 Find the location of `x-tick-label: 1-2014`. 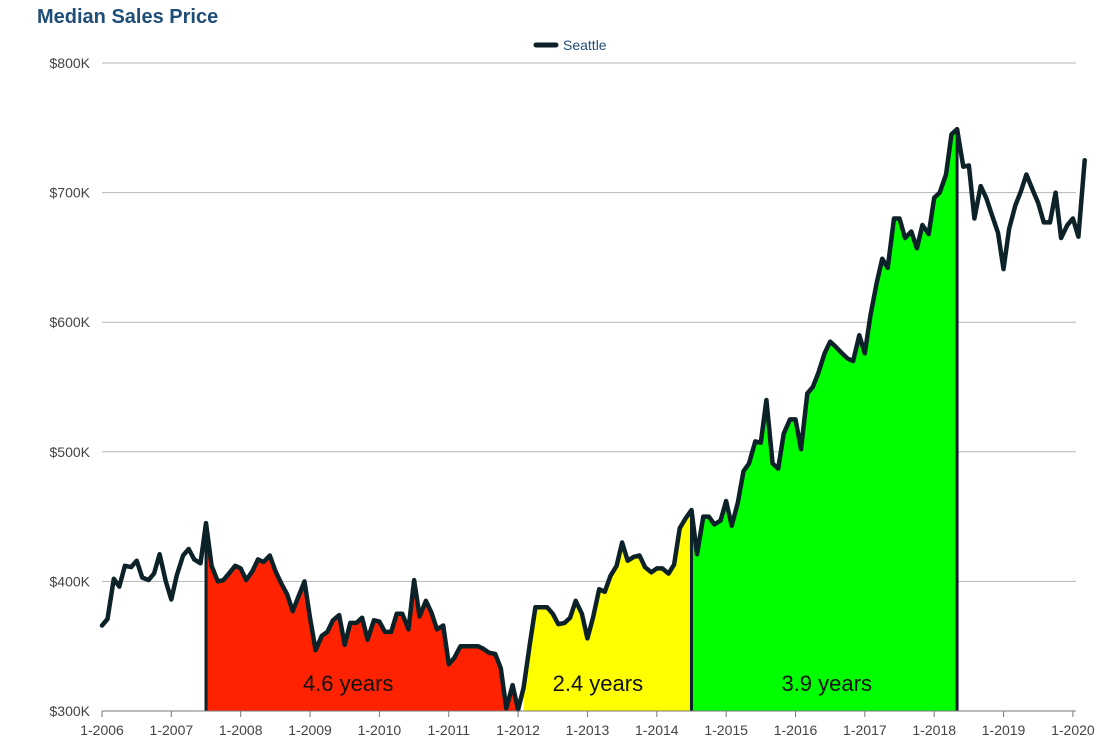

x-tick-label: 1-2014 is located at coordinates (657, 730).